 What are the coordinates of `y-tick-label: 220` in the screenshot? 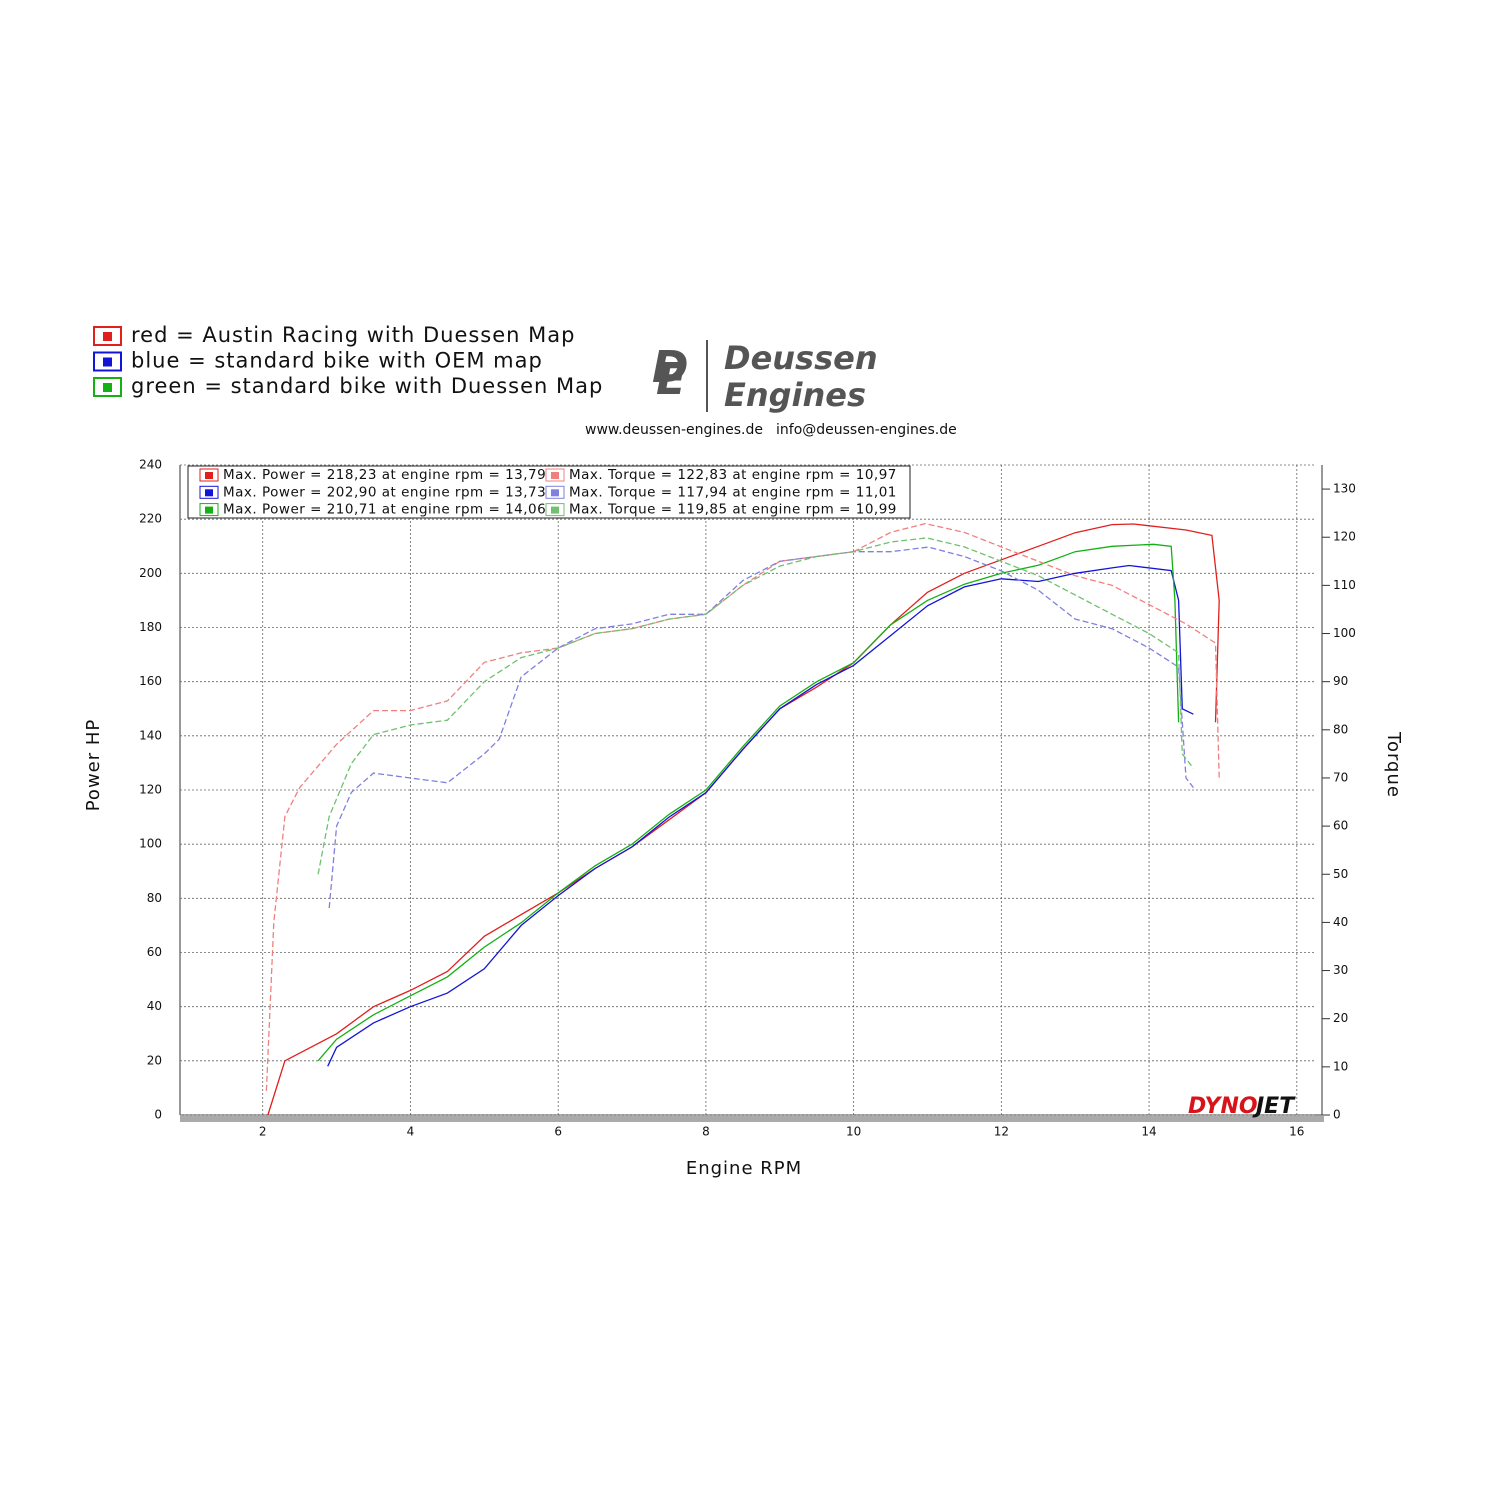 It's located at (150, 519).